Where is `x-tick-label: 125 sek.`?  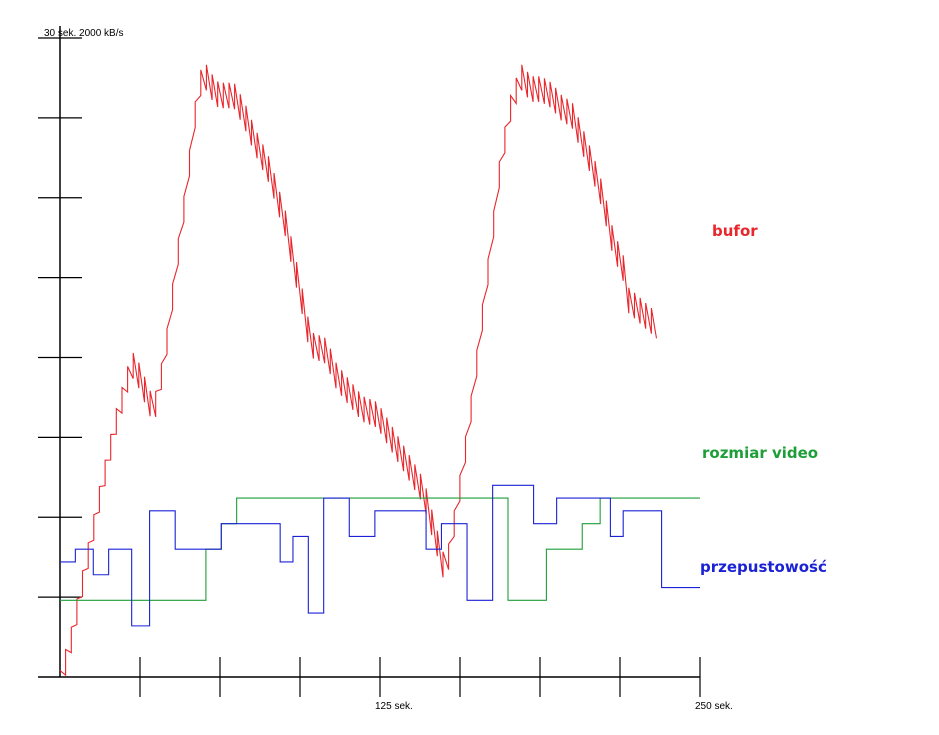
x-tick-label: 125 sek. is located at coordinates (394, 706).